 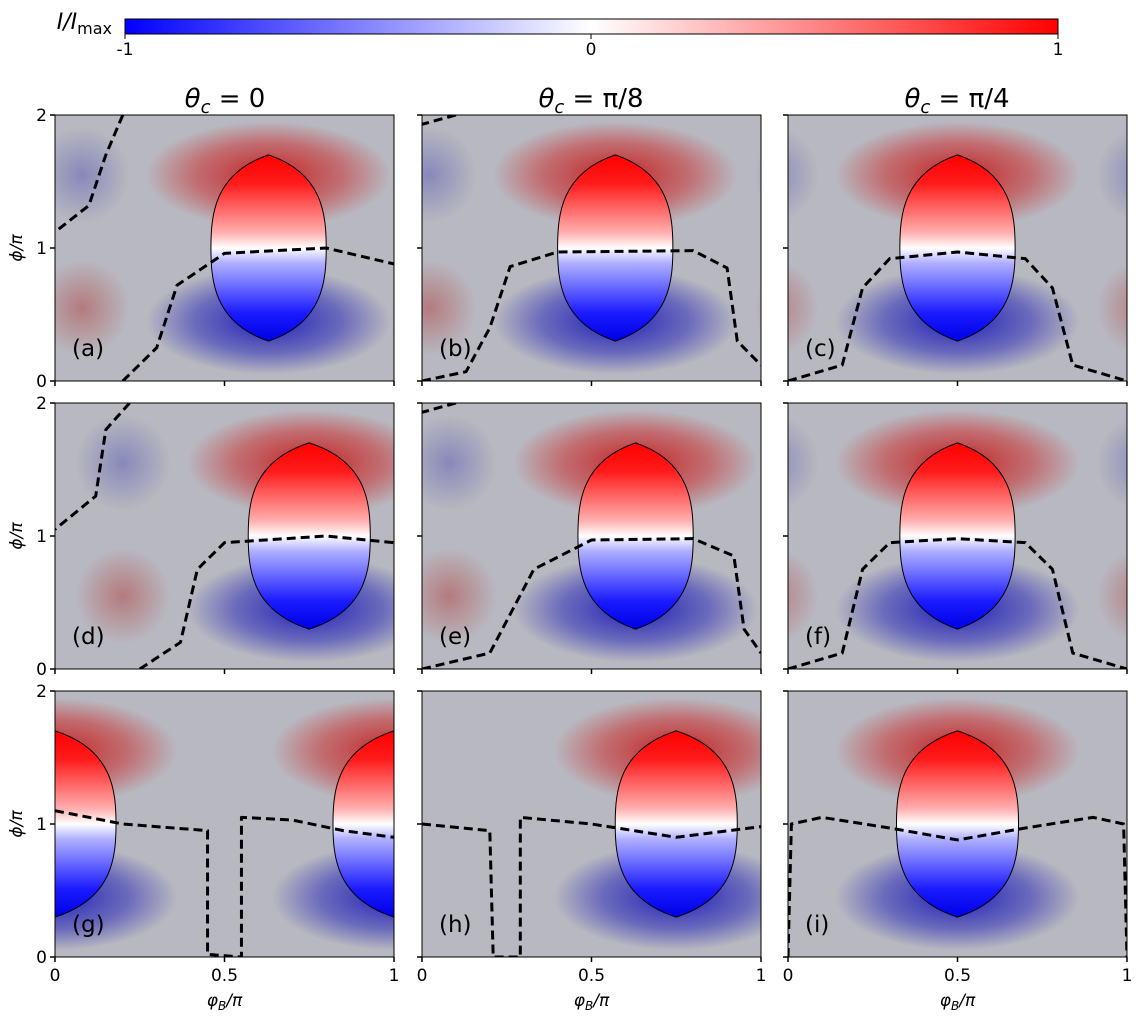 I want to click on colorbar: I/Imax -1 0 1, so click(x=560, y=35).